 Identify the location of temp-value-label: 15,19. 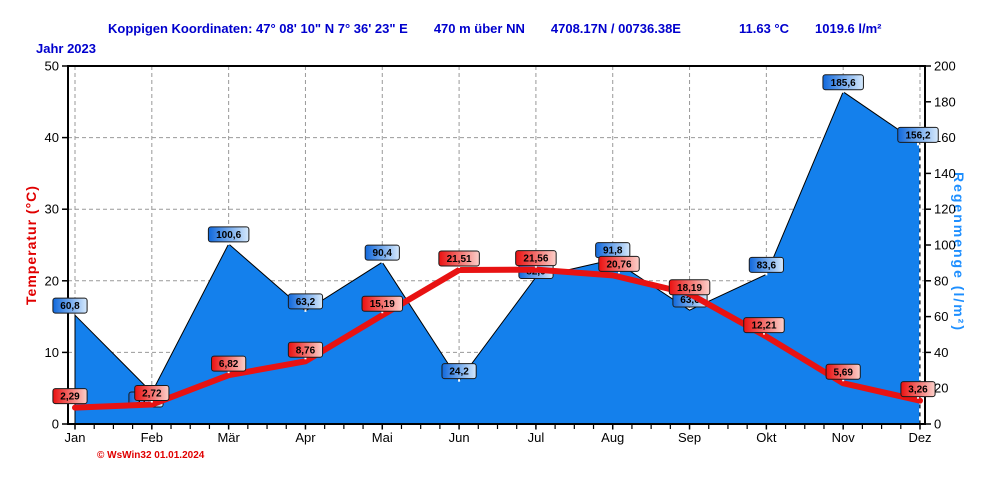
(382, 304).